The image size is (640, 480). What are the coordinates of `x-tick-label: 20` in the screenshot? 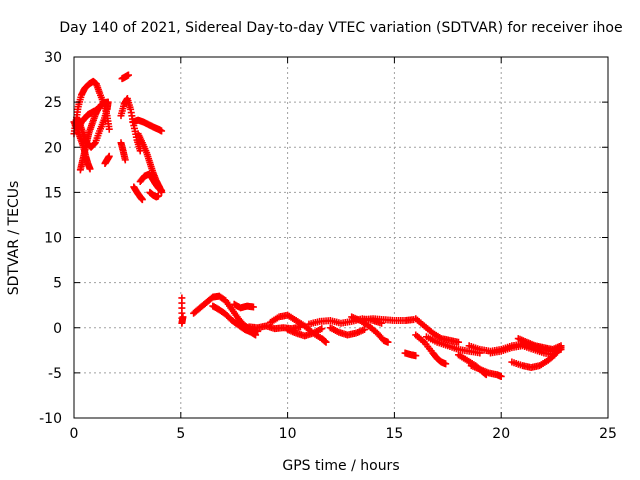 It's located at (501, 434).